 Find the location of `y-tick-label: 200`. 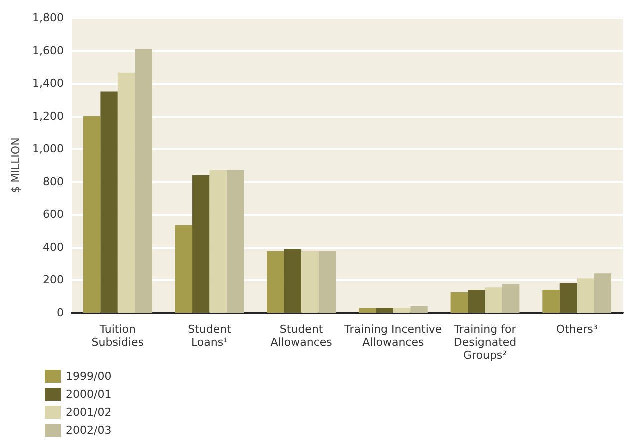

y-tick-label: 200 is located at coordinates (53, 280).